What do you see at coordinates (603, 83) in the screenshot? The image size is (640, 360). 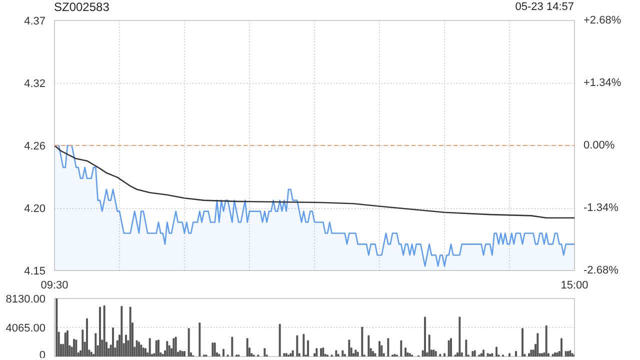 I see `y2-tick-label: +1.34%` at bounding box center [603, 83].